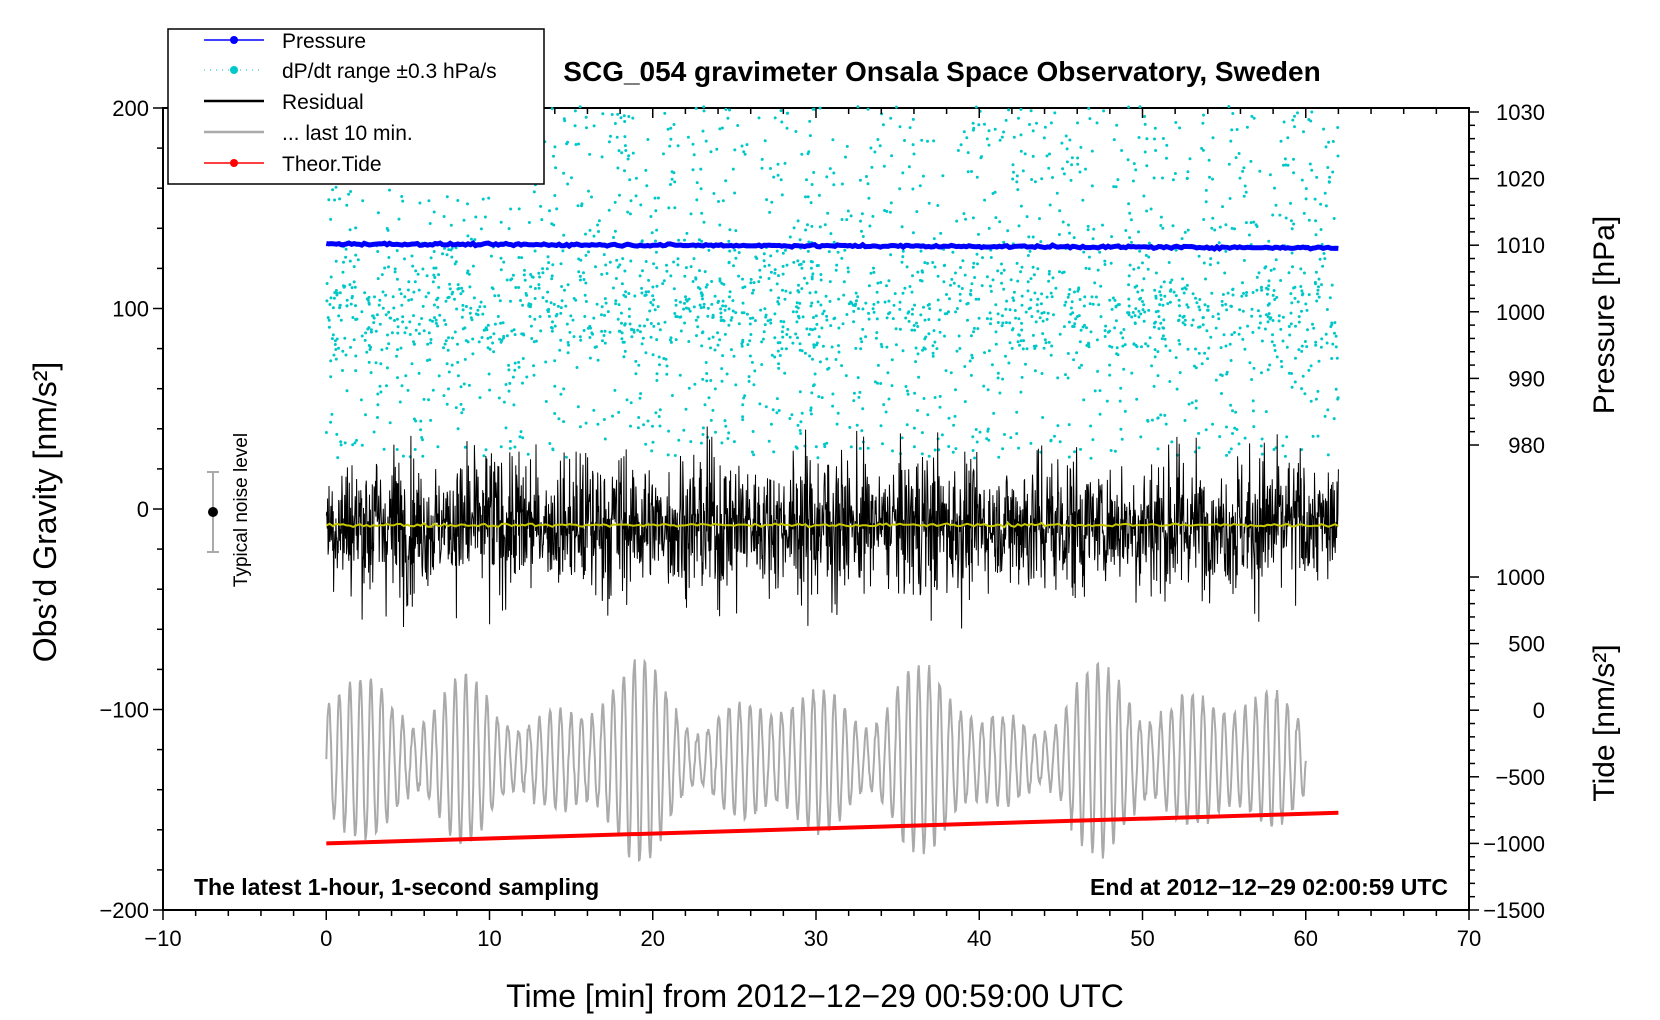 The width and height of the screenshot is (1660, 1020). What do you see at coordinates (45, 512) in the screenshot?
I see `y-axis-title-gravity: Obs’d Gravity [nm/s²]` at bounding box center [45, 512].